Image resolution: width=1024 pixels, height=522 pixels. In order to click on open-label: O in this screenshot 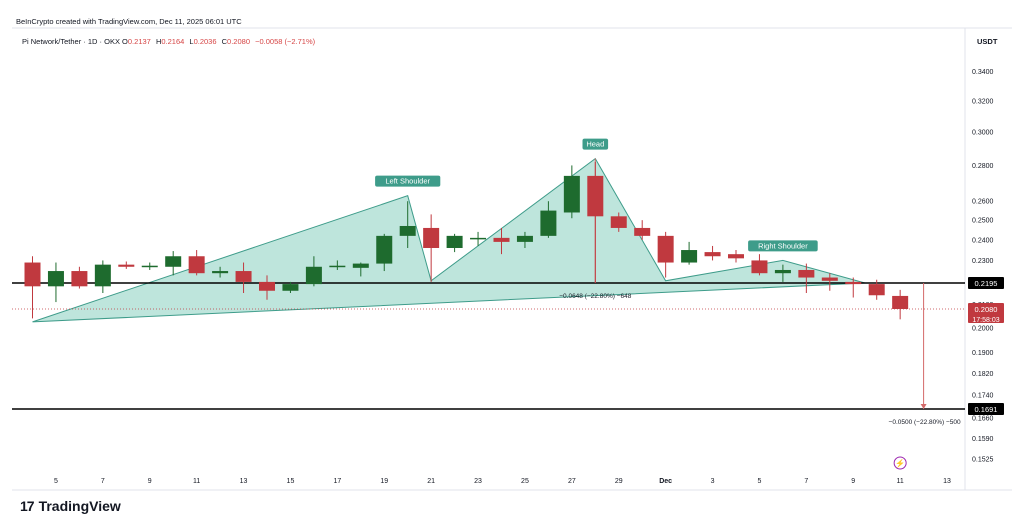, I will do `click(125, 41)`.